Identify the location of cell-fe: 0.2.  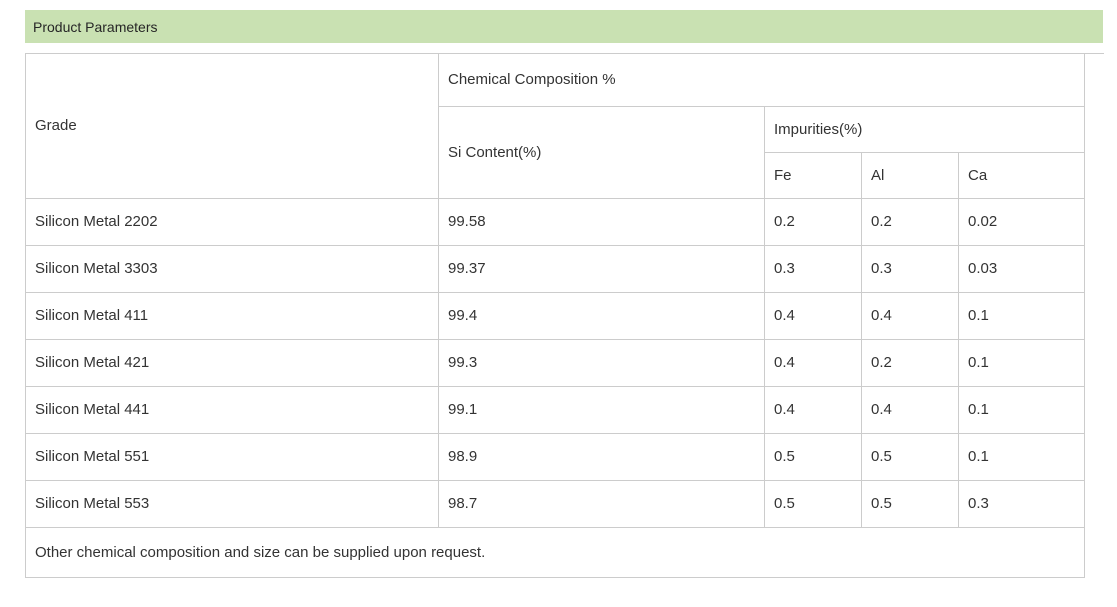
(813, 221).